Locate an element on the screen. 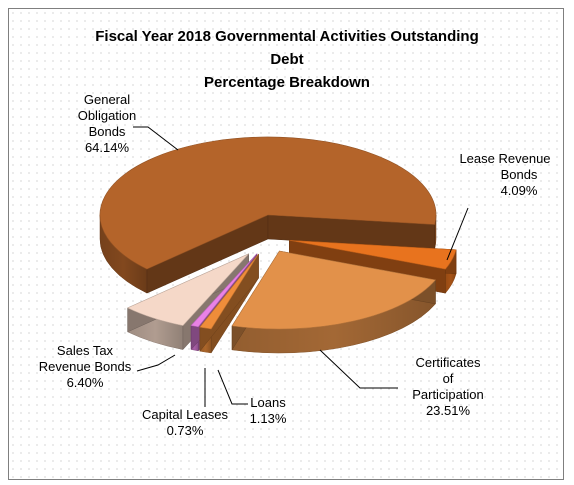 The width and height of the screenshot is (574, 485). chart-title-line-2: Debt is located at coordinates (287, 59).